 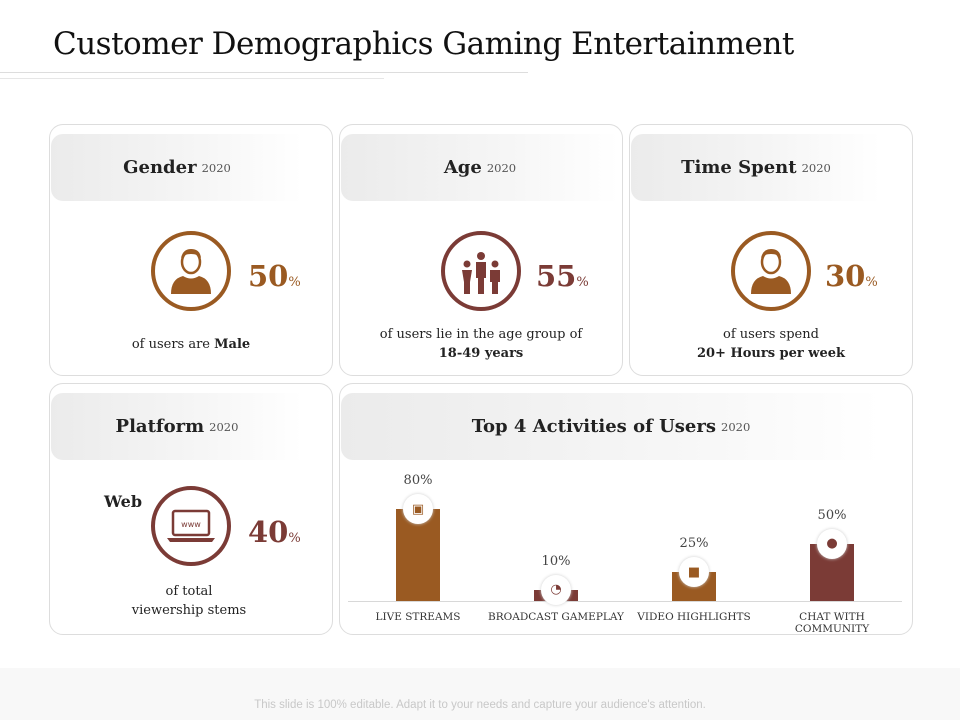 I want to click on platform-description: of total viewership stems, so click(x=189, y=601).